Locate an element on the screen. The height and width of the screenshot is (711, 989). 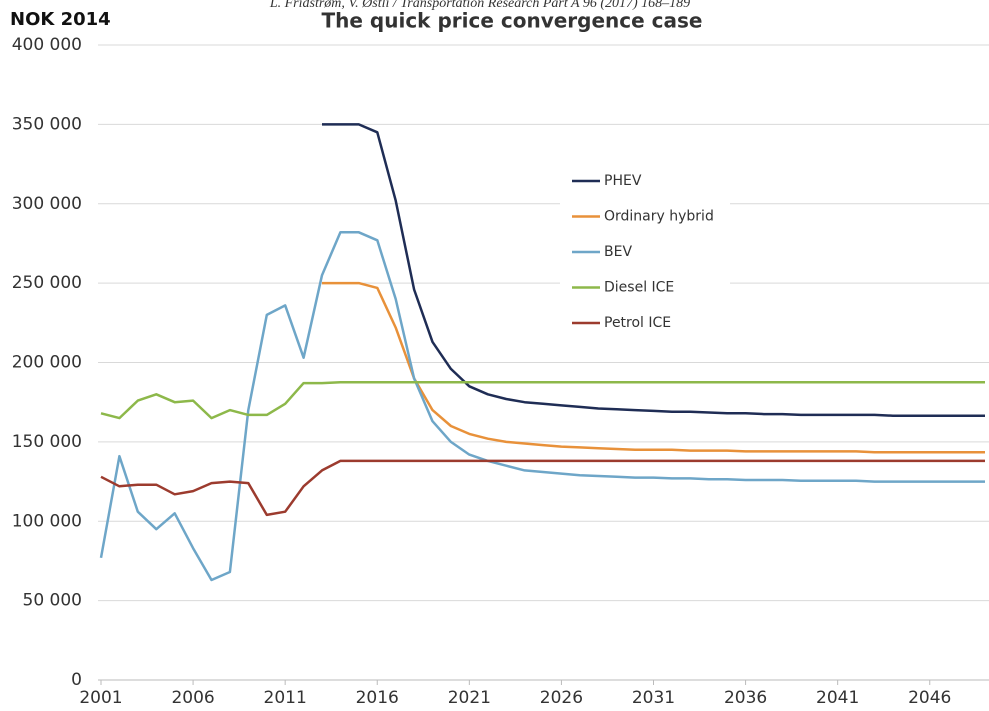
x-tick-label: 2036 is located at coordinates (745, 698).